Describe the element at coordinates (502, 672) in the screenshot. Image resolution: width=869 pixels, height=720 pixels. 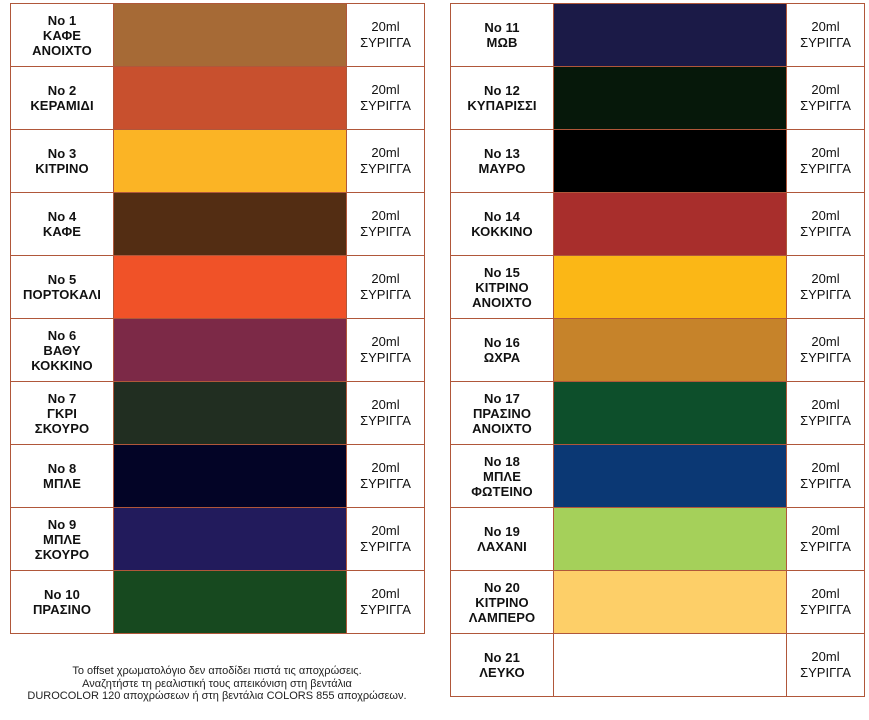
I see `color-name-line: ΛΕΥΚΟ` at that location.